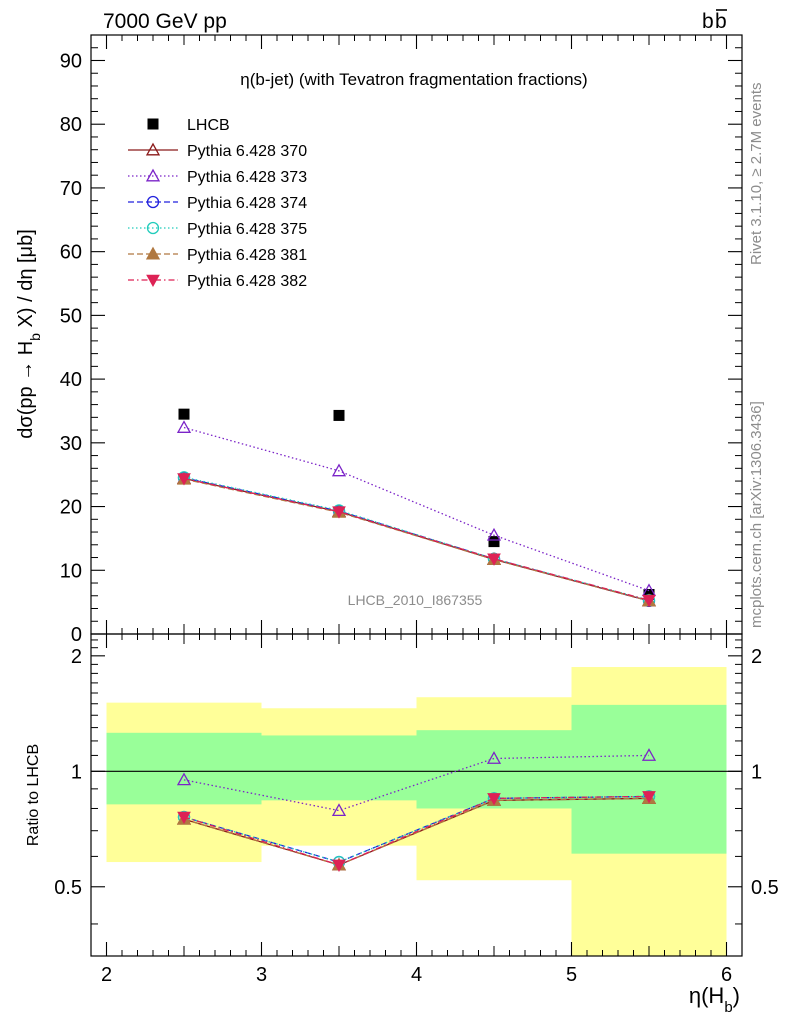  I want to click on xtick-label-2: 4, so click(416, 975).